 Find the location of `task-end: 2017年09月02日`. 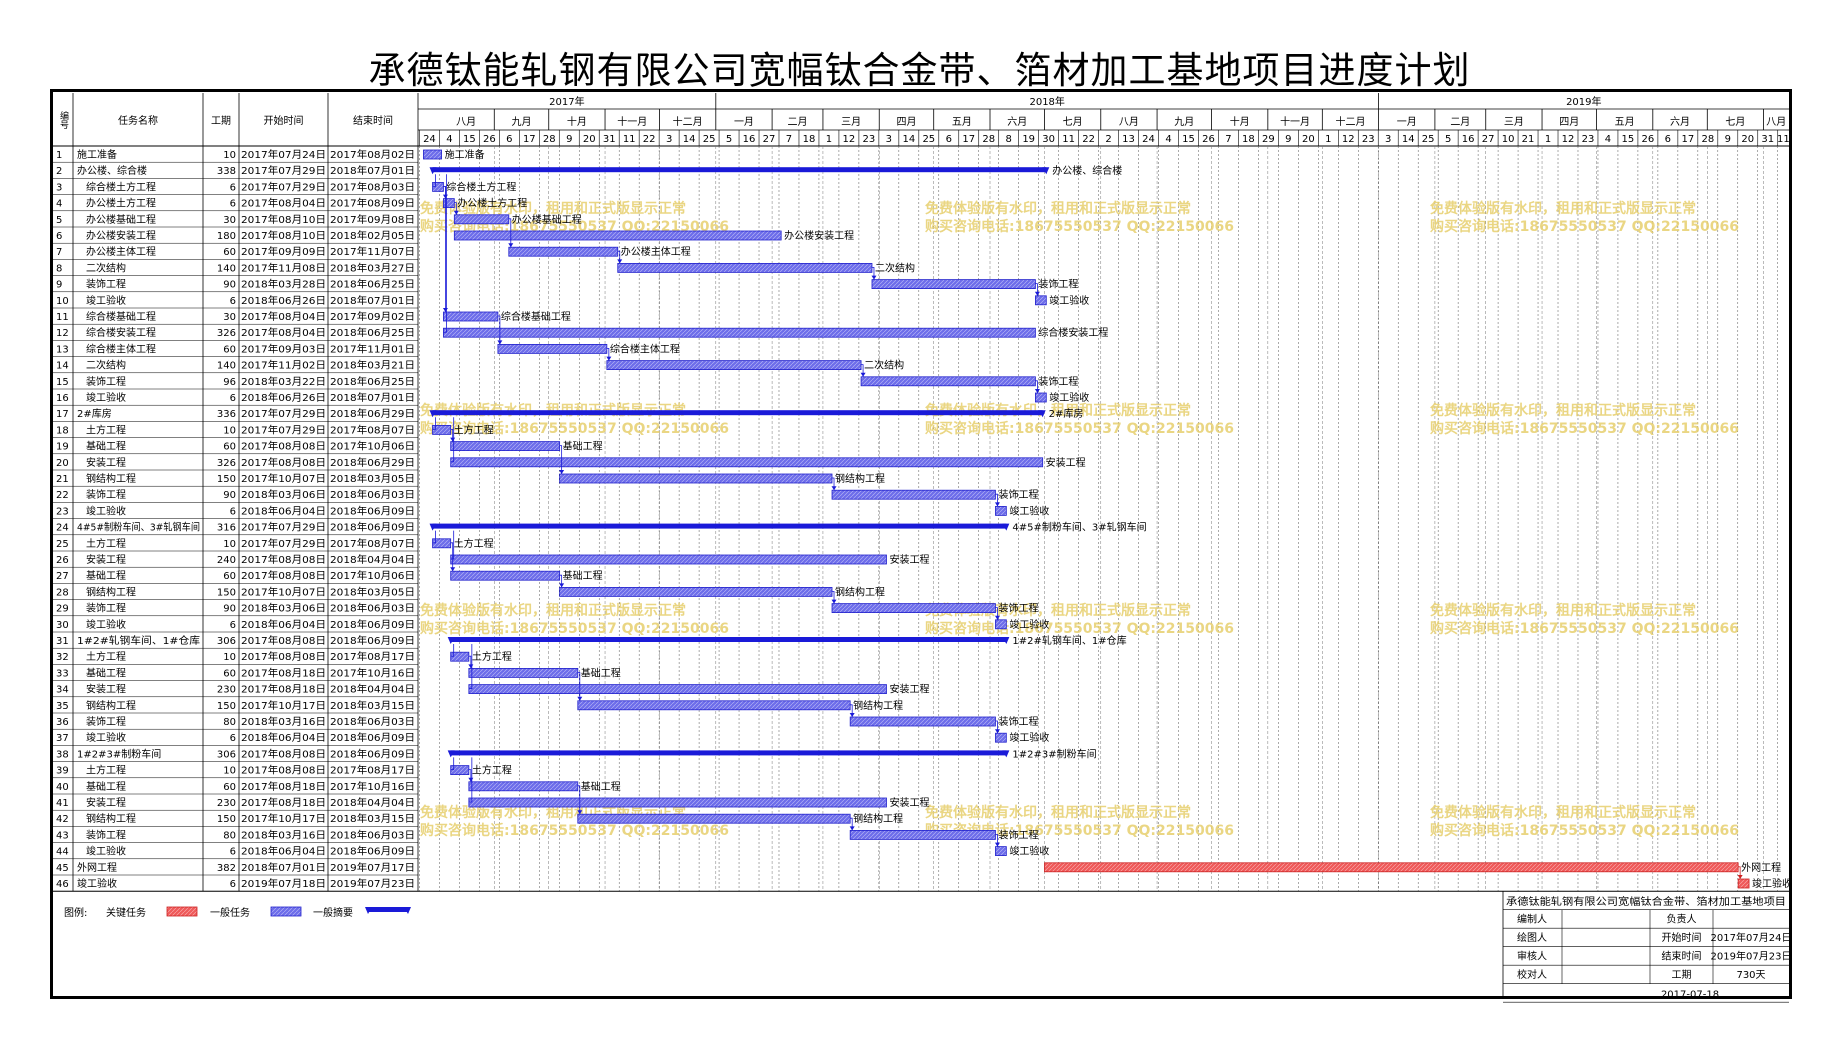

task-end: 2017年09月02日 is located at coordinates (372, 316).